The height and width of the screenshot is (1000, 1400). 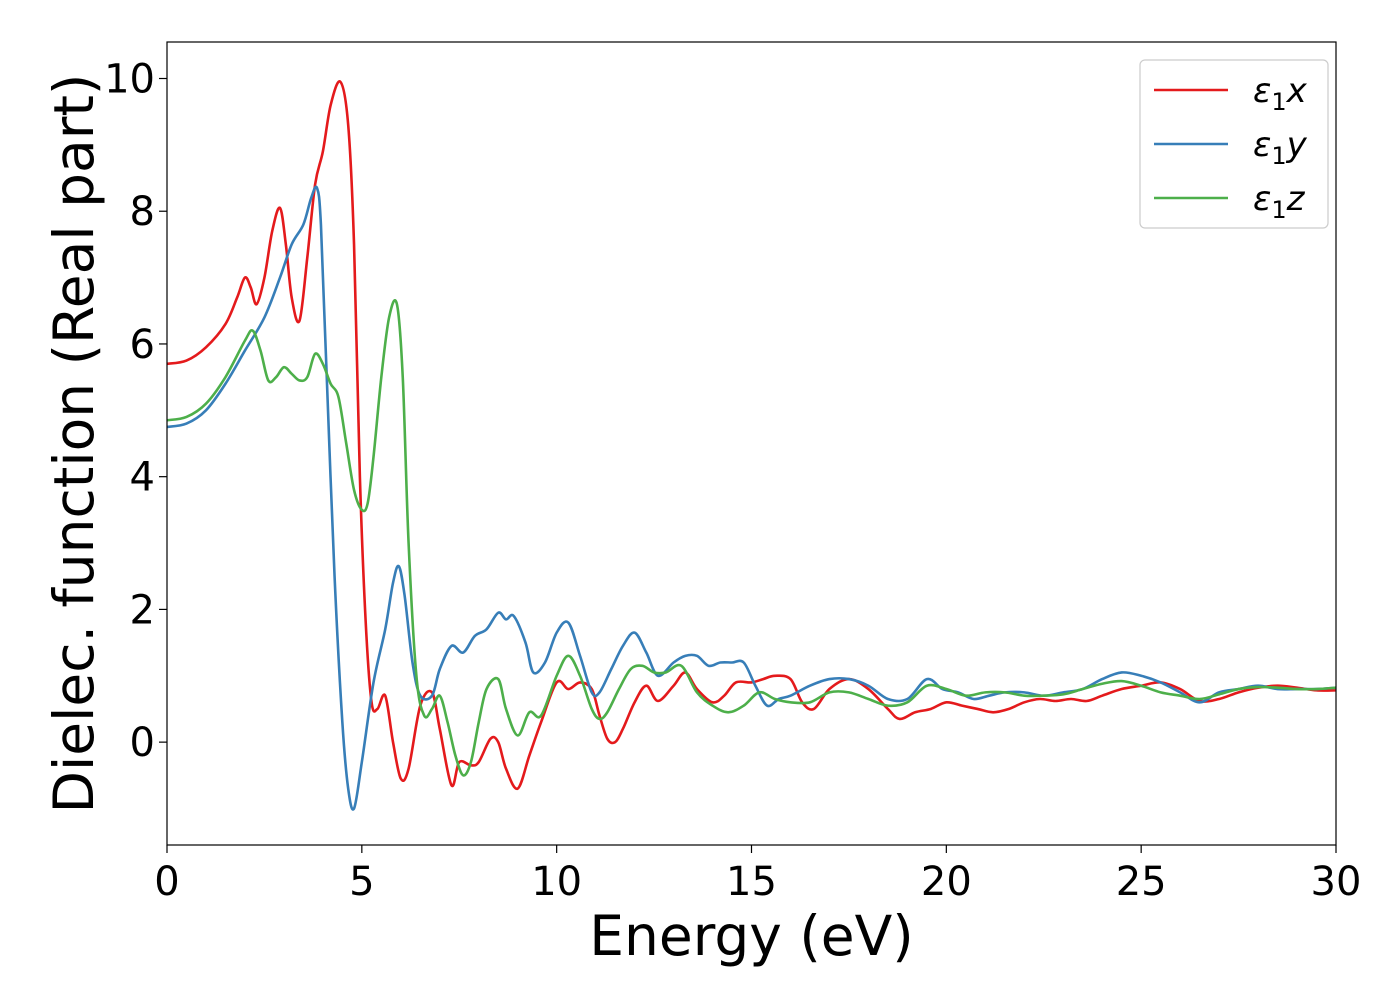 What do you see at coordinates (74, 444) in the screenshot?
I see `y-axis-title: Dielec. function (Real part)` at bounding box center [74, 444].